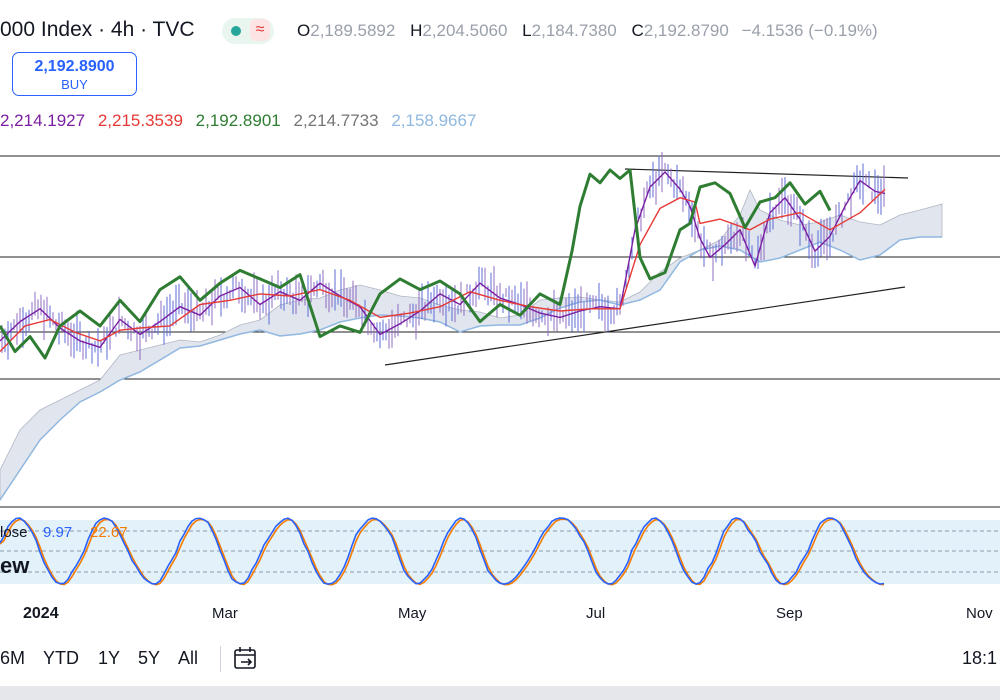 The width and height of the screenshot is (1000, 700). I want to click on indicator-value-span-b: 2,158.9667, so click(434, 120).